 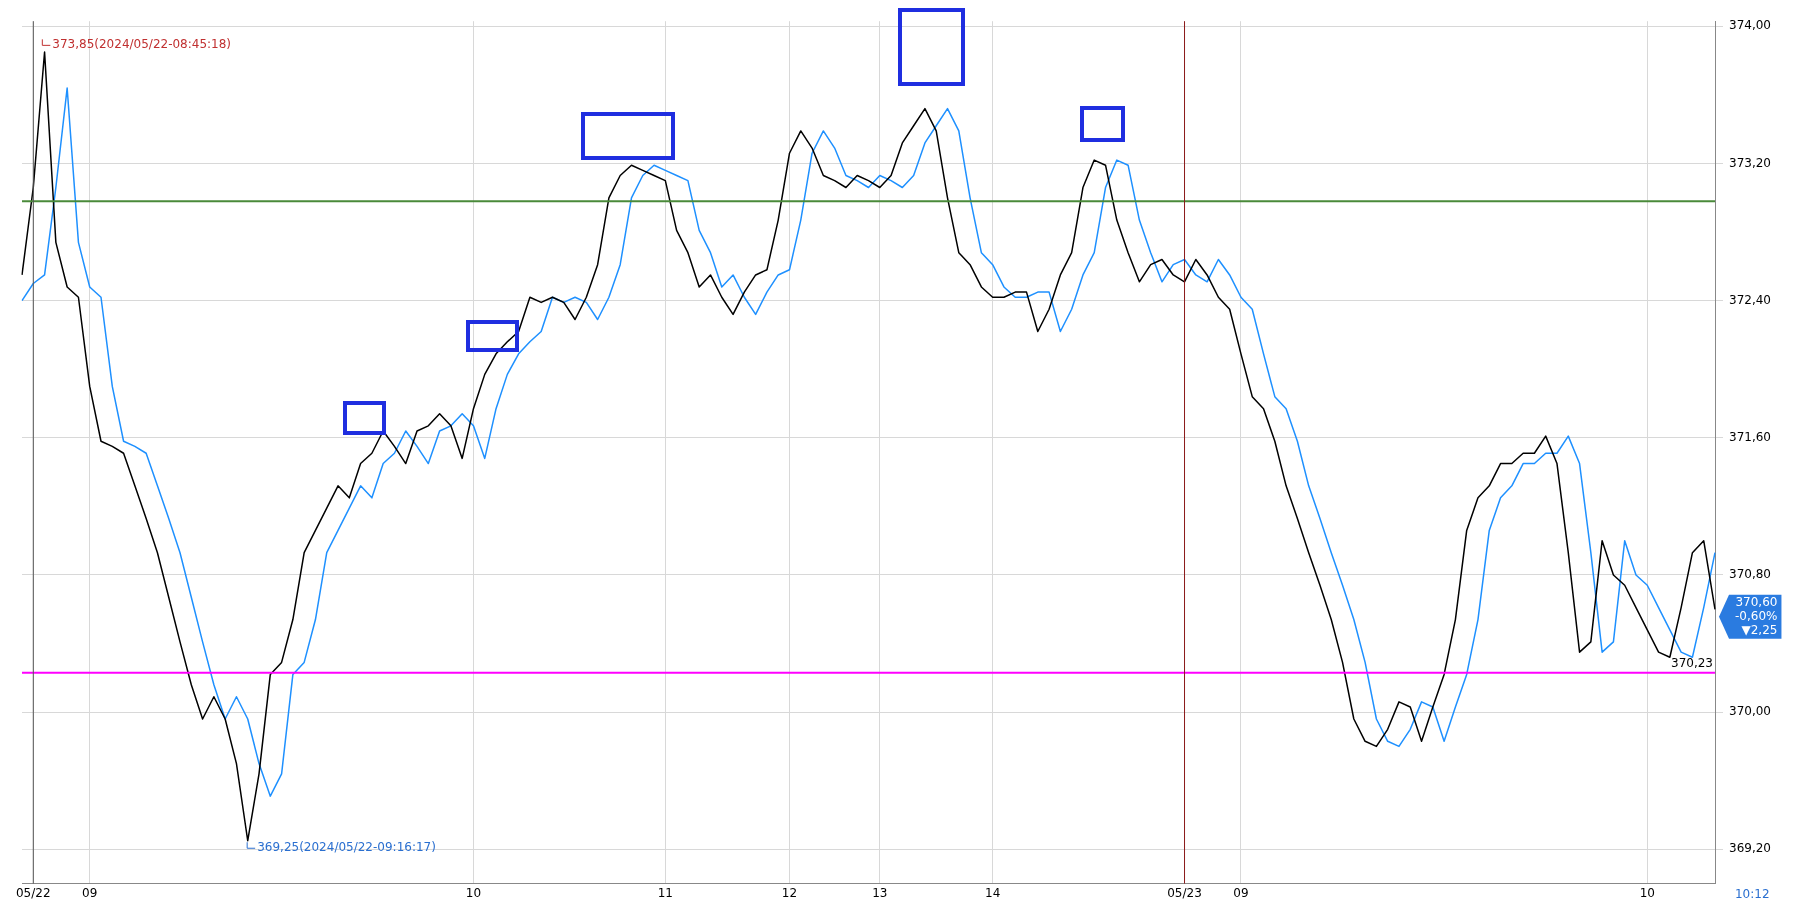 What do you see at coordinates (1692, 662) in the screenshot?
I see `ref-line-label: 370,23` at bounding box center [1692, 662].